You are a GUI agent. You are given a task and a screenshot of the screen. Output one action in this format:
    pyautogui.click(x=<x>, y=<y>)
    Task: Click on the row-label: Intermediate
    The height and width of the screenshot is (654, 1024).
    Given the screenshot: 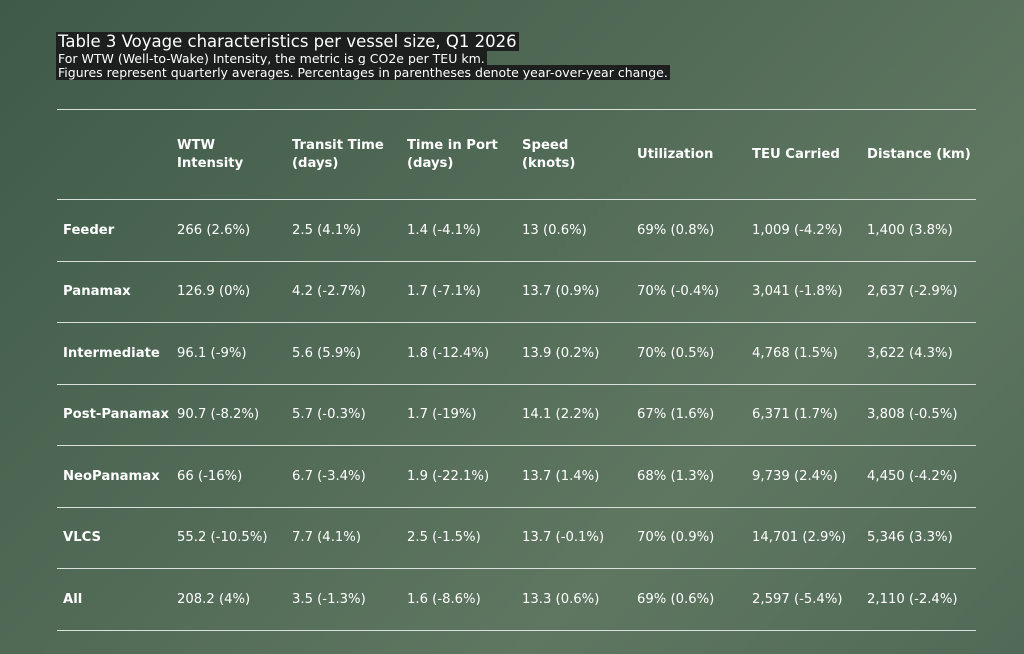 What is the action you would take?
    pyautogui.click(x=111, y=353)
    